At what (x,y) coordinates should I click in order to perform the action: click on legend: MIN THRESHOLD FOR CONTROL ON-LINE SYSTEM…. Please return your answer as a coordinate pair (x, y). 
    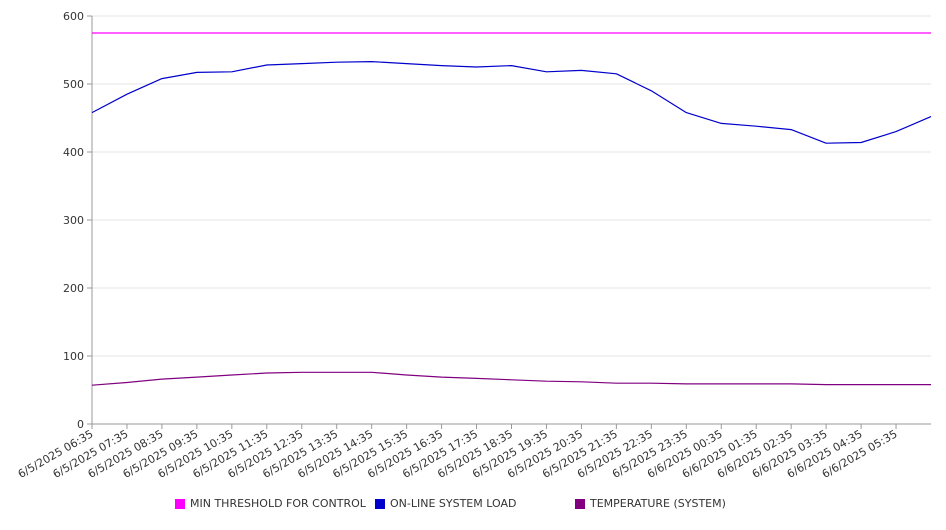
    Looking at the image, I should click on (473, 507).